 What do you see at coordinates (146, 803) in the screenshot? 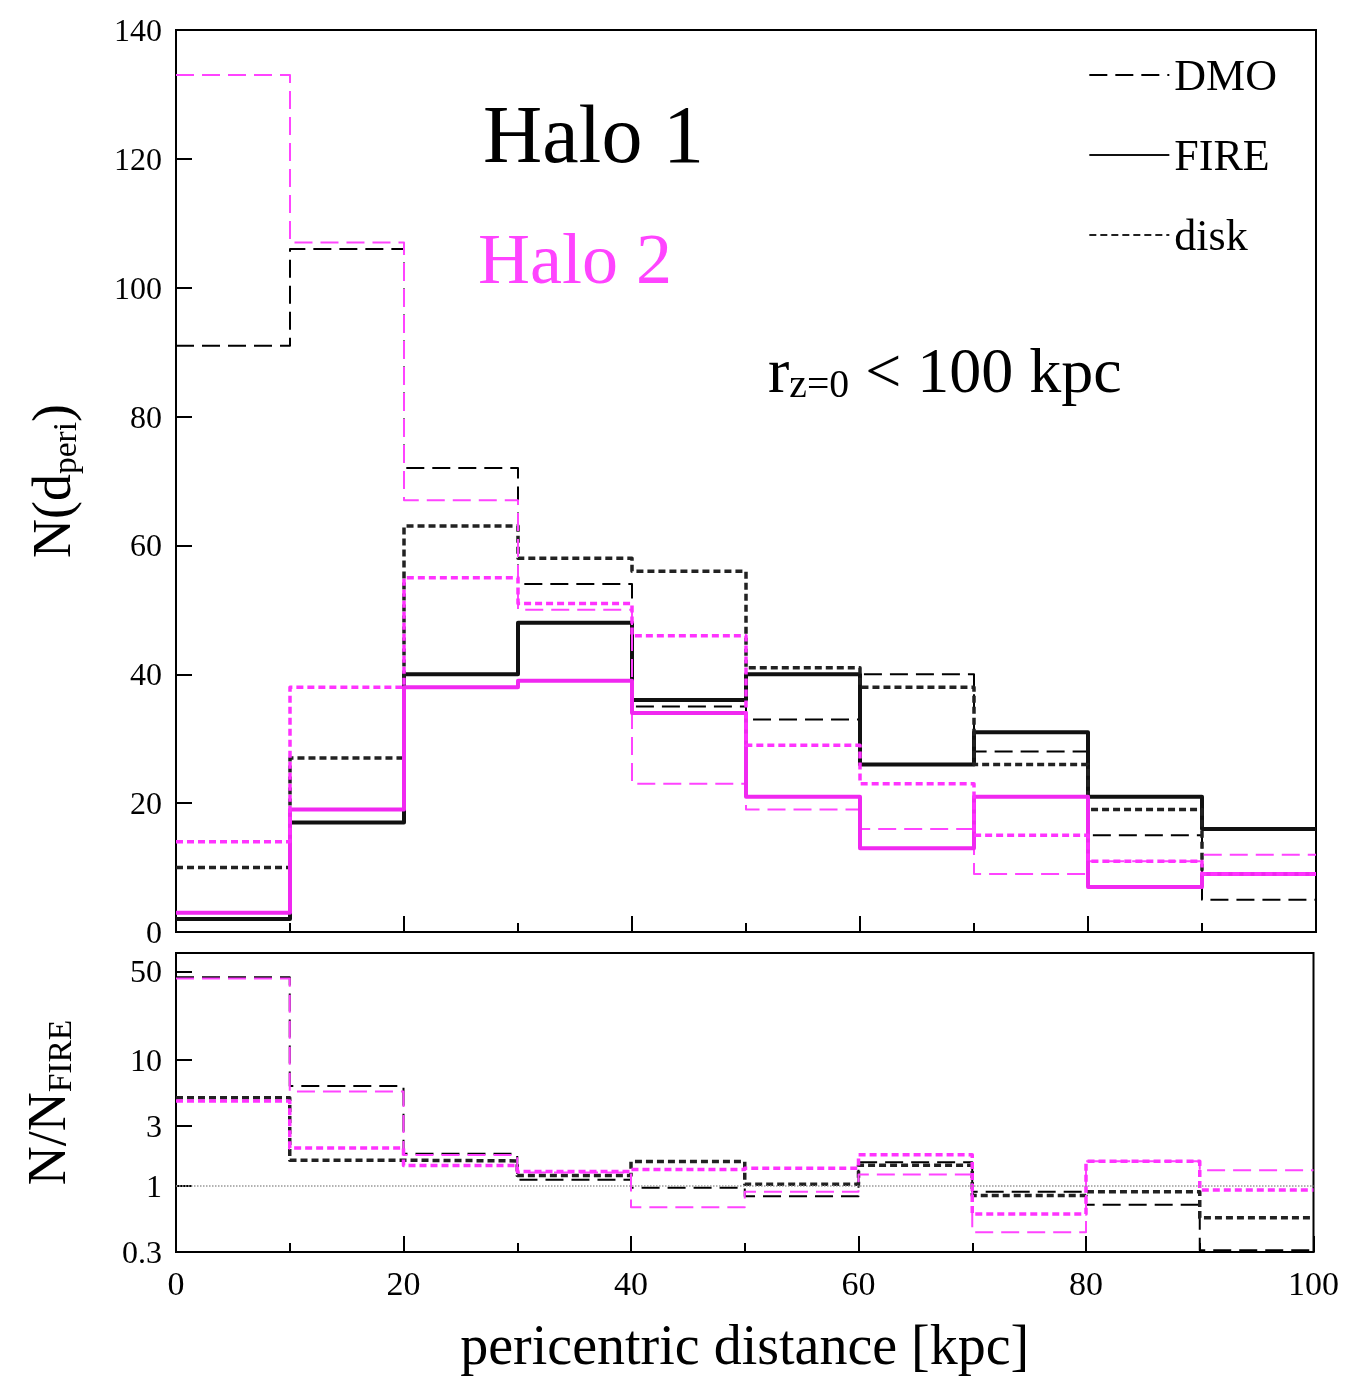
I see `y-tick-label: 20` at bounding box center [146, 803].